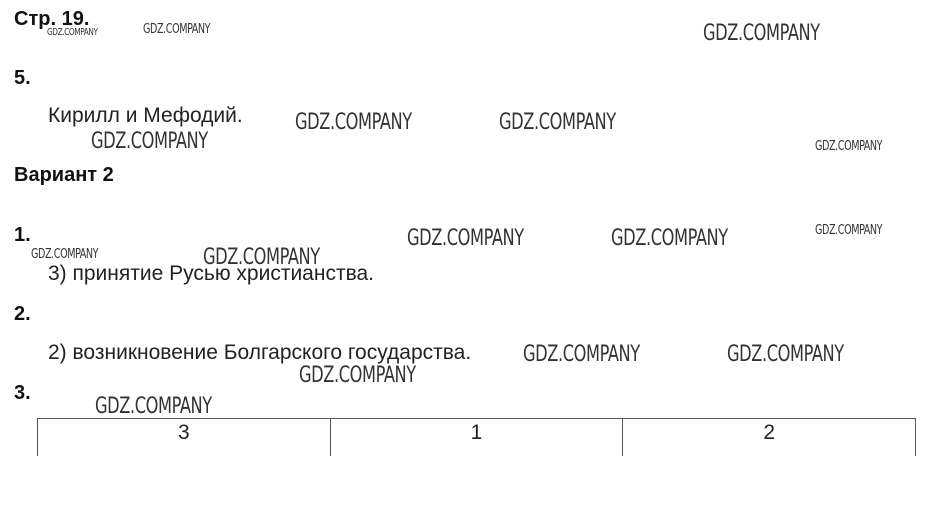 This screenshot has width=926, height=510. I want to click on answer-table-3: 3 1 2, so click(476, 437).